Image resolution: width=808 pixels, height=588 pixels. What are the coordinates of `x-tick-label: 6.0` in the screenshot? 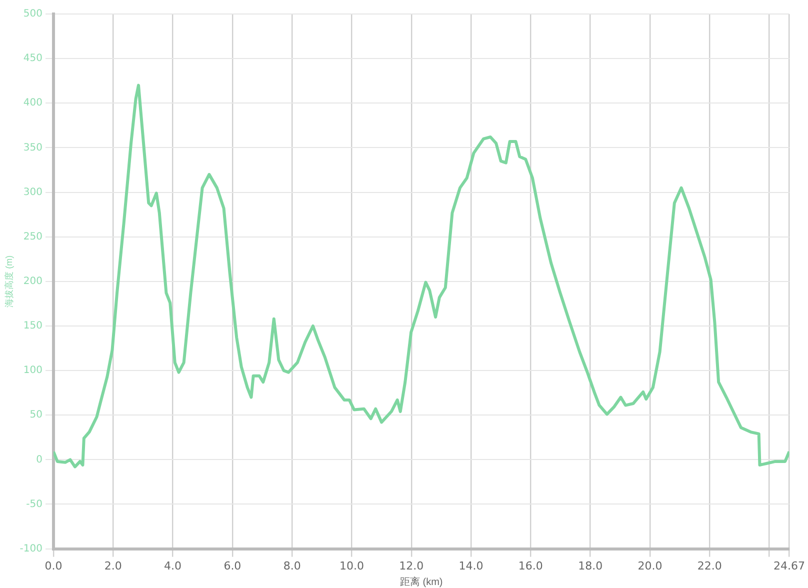 It's located at (233, 565).